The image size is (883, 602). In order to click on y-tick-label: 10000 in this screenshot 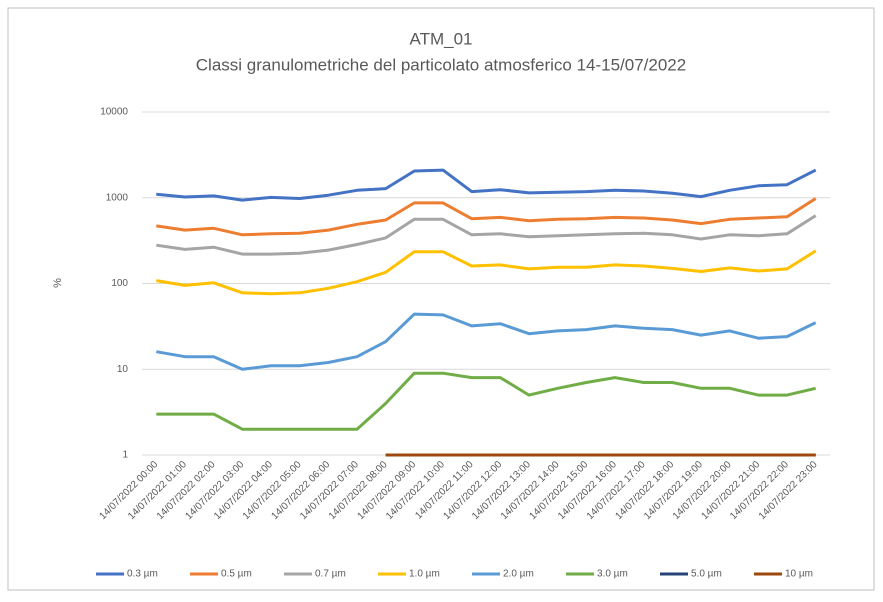, I will do `click(114, 112)`.